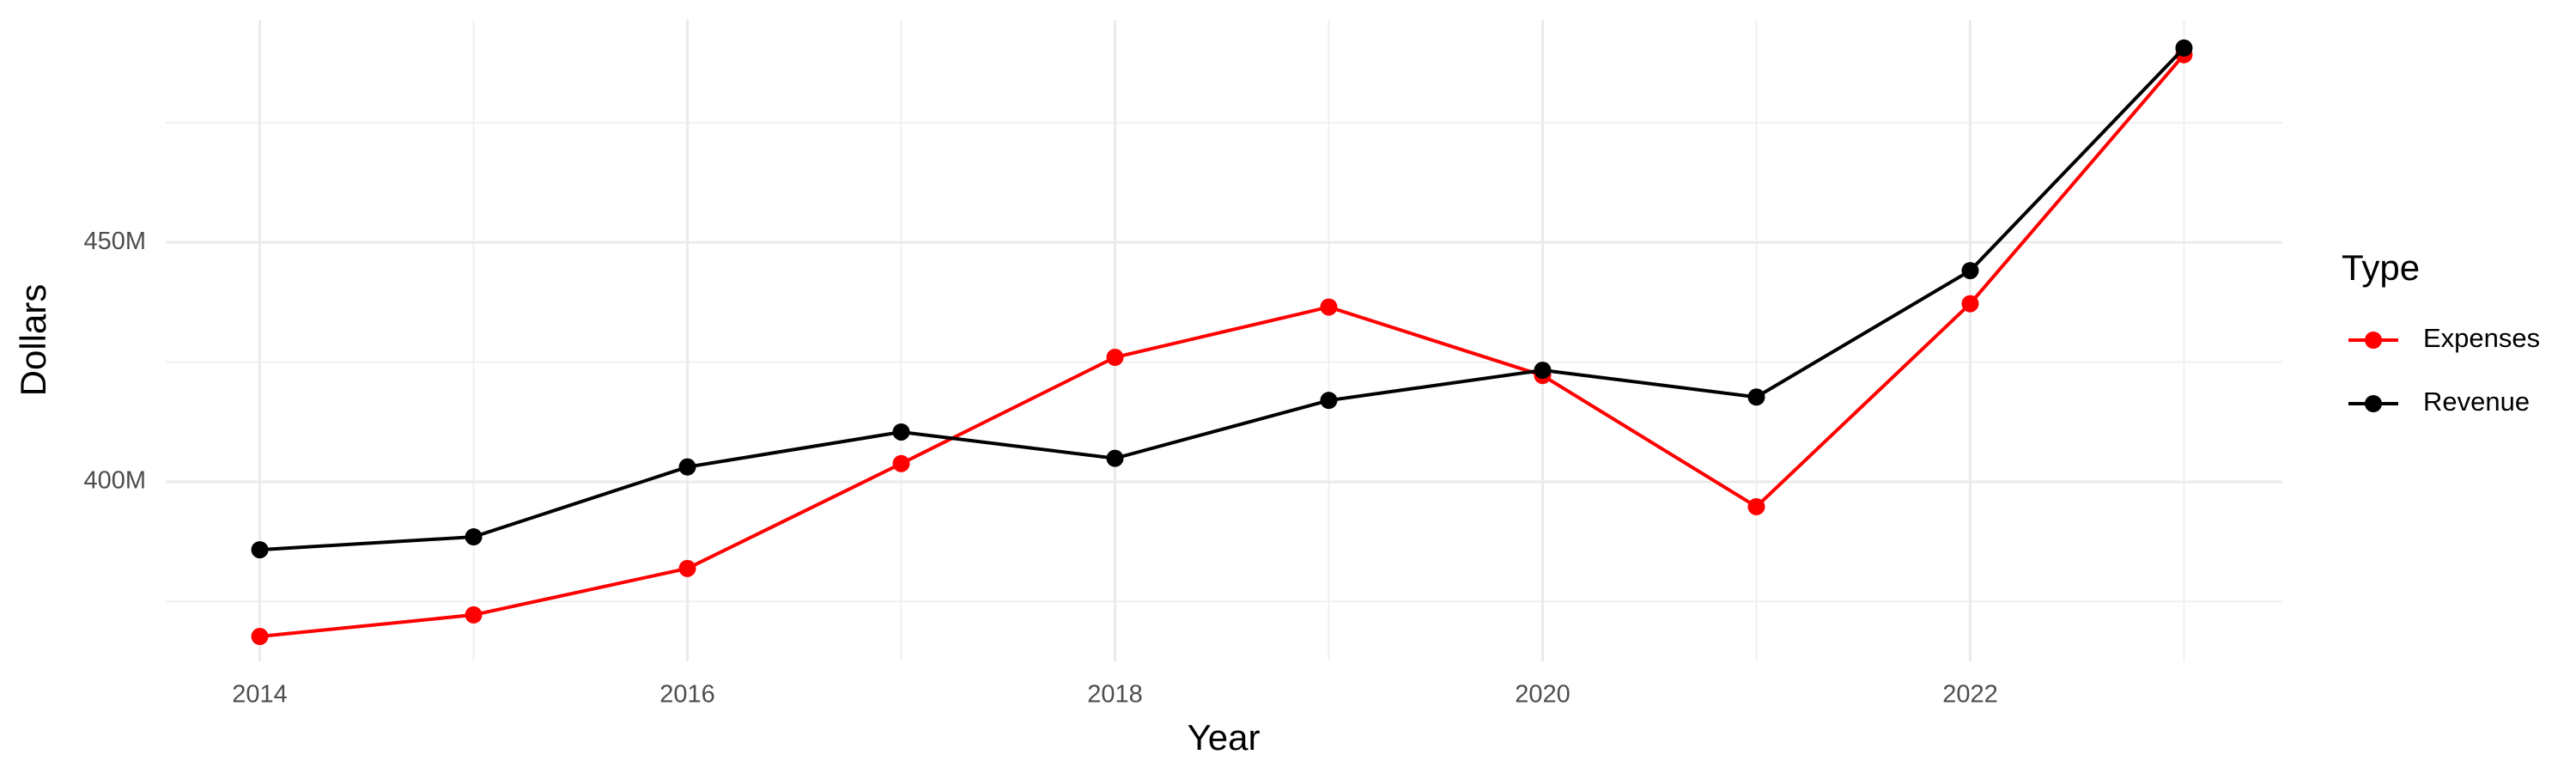 The image size is (2576, 773). What do you see at coordinates (114, 481) in the screenshot?
I see `y-tick-label: 400M` at bounding box center [114, 481].